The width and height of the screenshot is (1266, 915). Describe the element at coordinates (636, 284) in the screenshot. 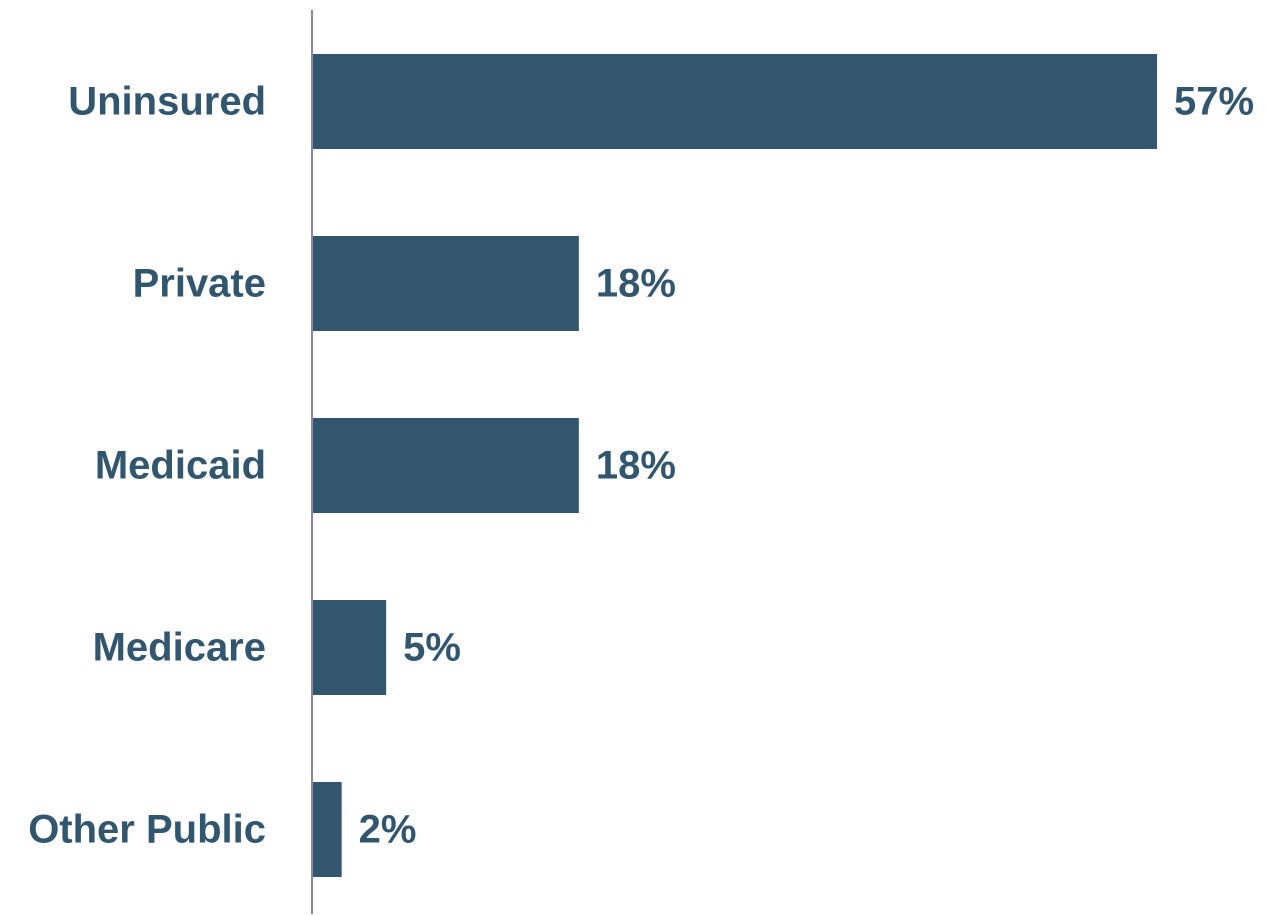

I see `value-label-private: 18%` at that location.